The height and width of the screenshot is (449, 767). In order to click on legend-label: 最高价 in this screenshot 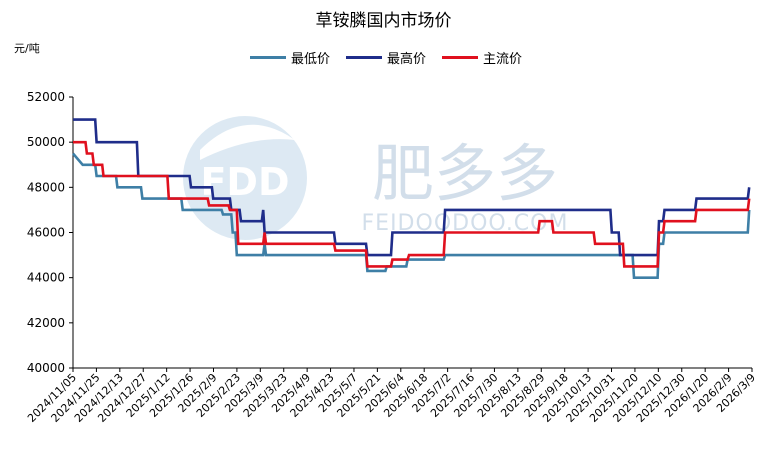, I will do `click(407, 59)`.